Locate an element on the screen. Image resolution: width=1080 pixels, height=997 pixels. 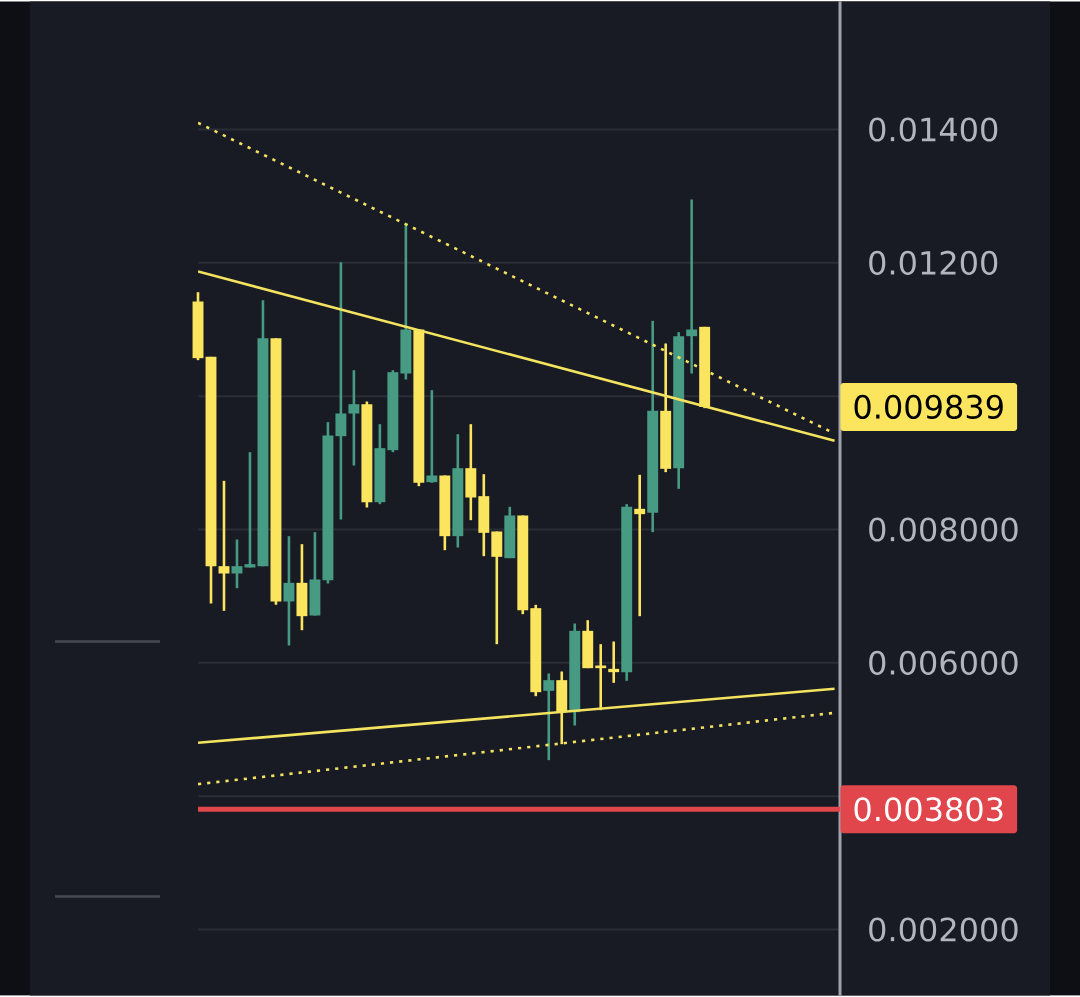
y-tick-label: 0.01400 is located at coordinates (933, 129).